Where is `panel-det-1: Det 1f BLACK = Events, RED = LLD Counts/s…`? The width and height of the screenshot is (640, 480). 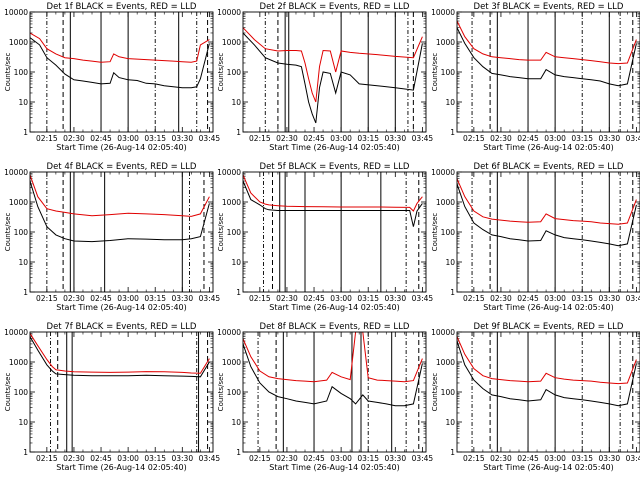 panel-det-1: Det 1f BLACK = Events, RED = LLD Counts/s… is located at coordinates (112, 77).